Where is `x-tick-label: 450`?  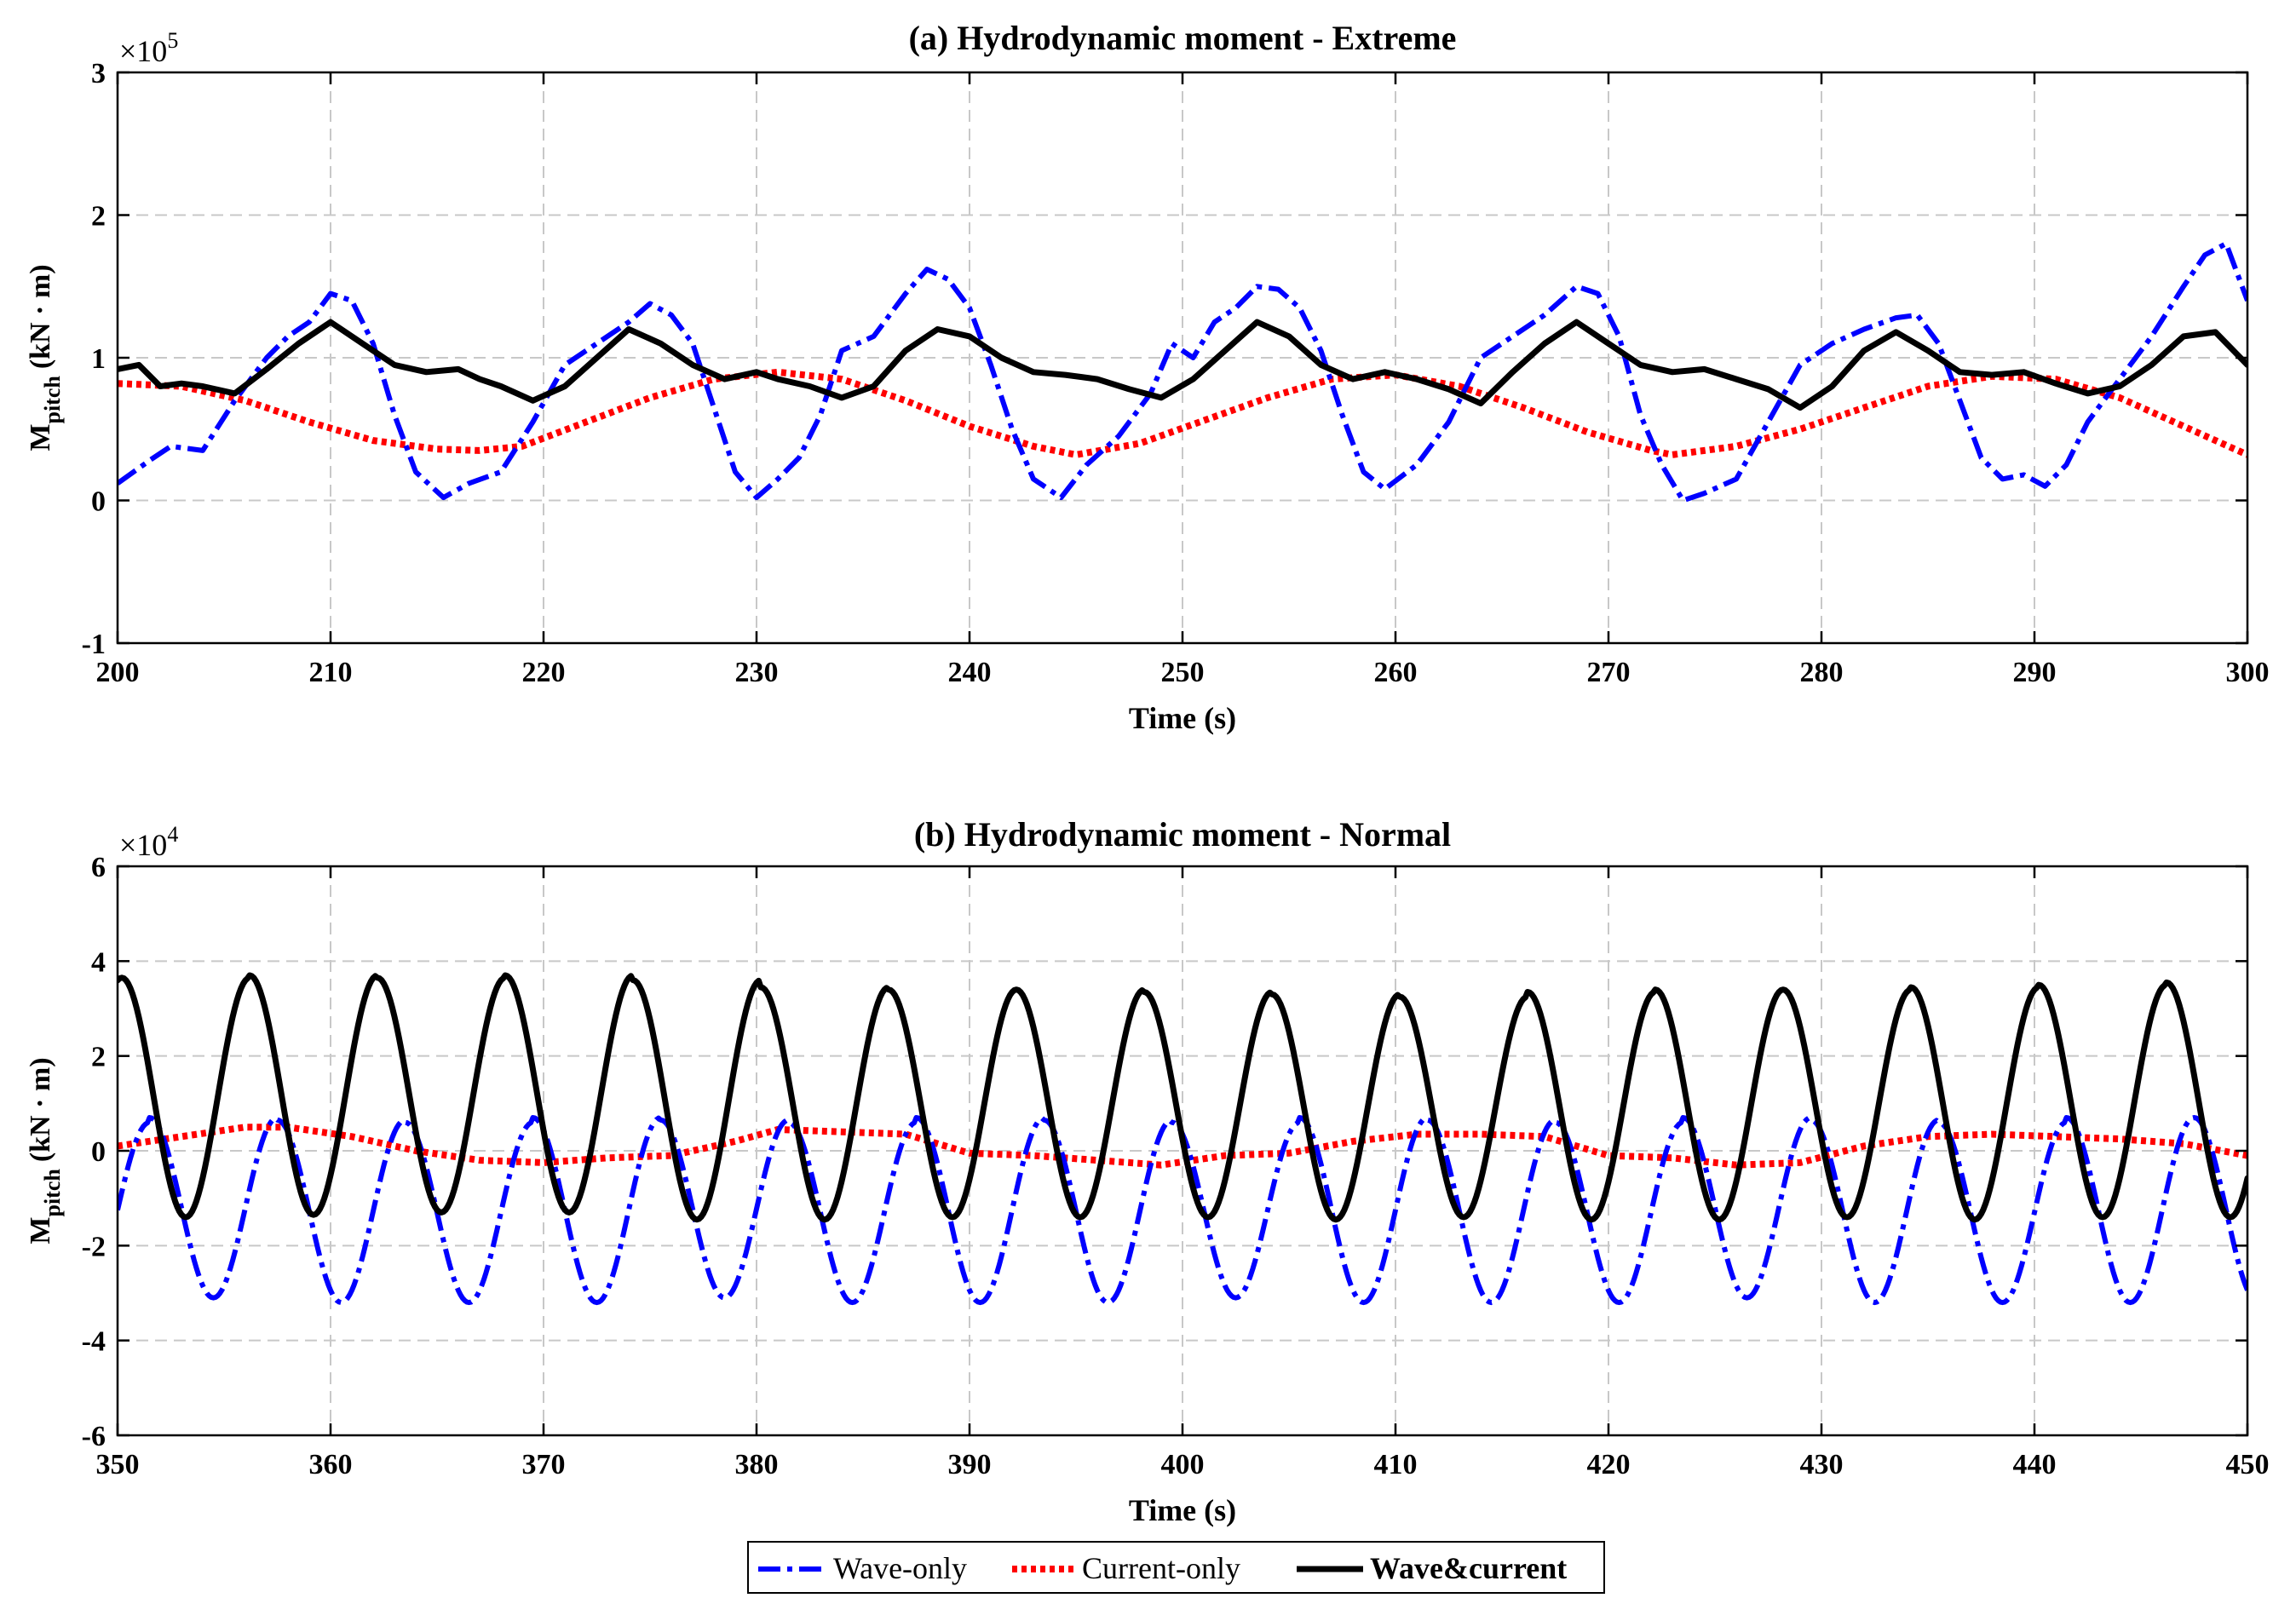
x-tick-label: 450 is located at coordinates (2248, 1464).